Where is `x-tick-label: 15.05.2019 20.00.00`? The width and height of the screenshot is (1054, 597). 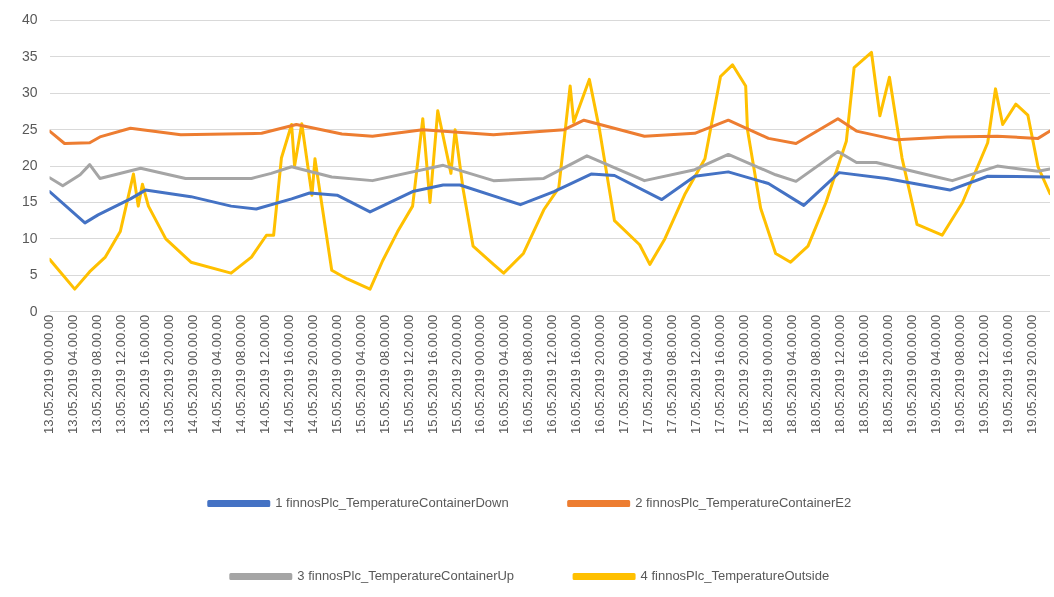 x-tick-label: 15.05.2019 20.00.00 is located at coordinates (456, 374).